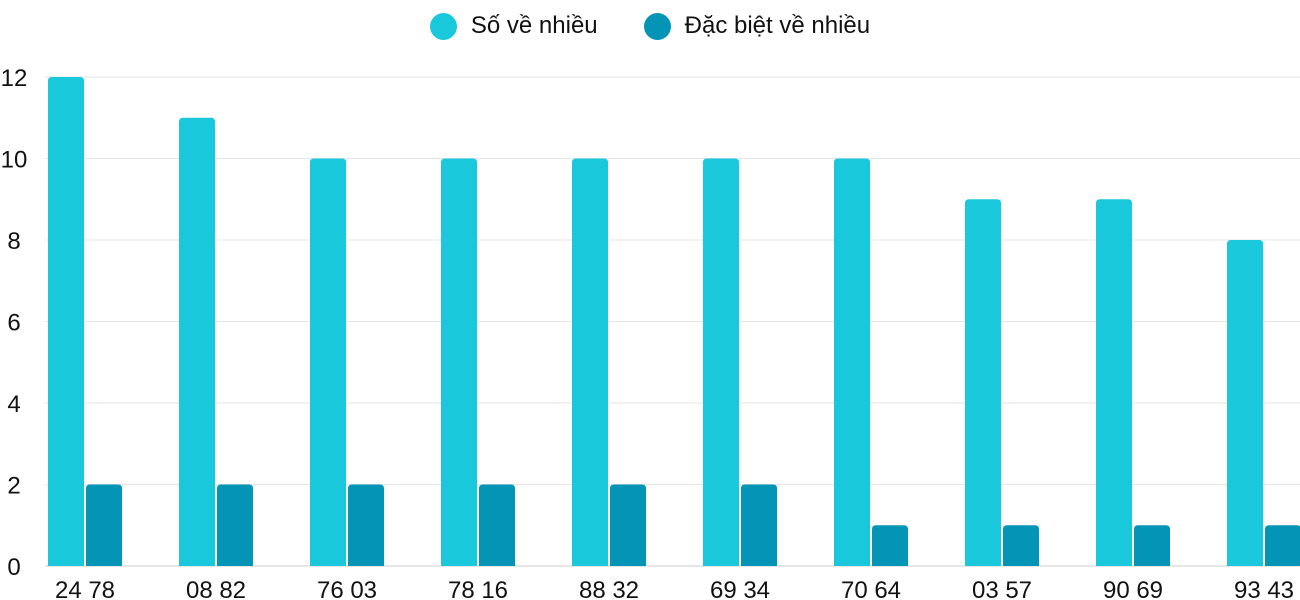 The width and height of the screenshot is (1300, 600). What do you see at coordinates (347, 588) in the screenshot?
I see `x-tick-label: 76 03` at bounding box center [347, 588].